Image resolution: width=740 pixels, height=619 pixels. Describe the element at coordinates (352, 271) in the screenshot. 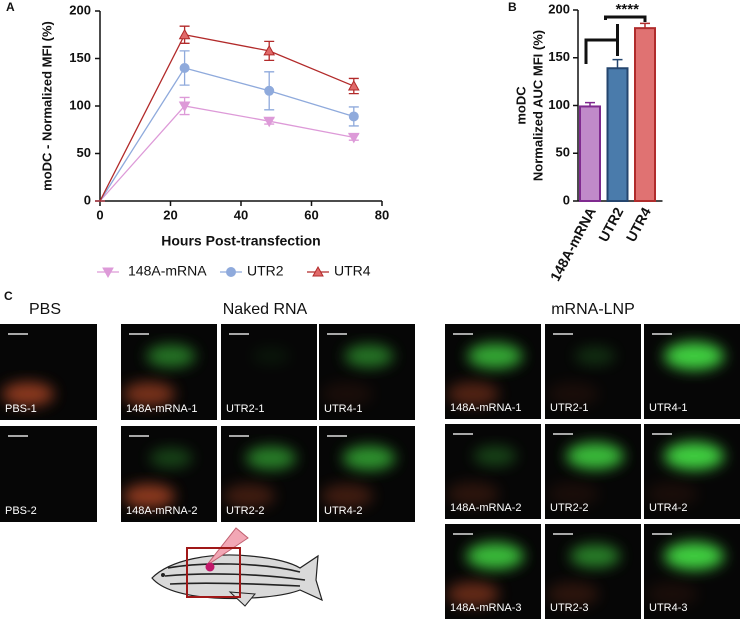

I see `legend-label: UTR4` at that location.